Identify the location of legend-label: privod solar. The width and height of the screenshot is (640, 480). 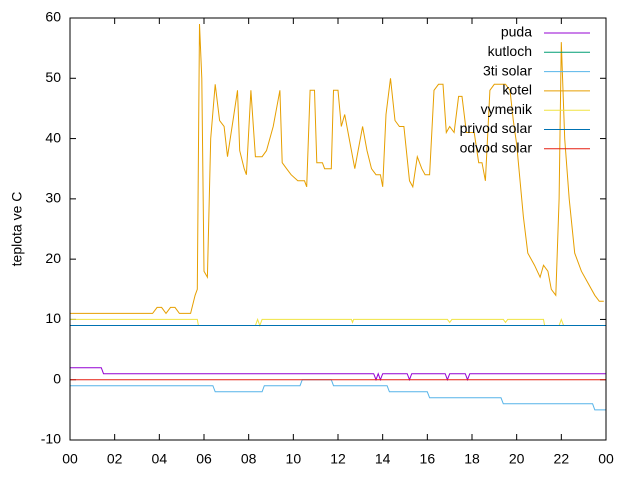
(496, 128).